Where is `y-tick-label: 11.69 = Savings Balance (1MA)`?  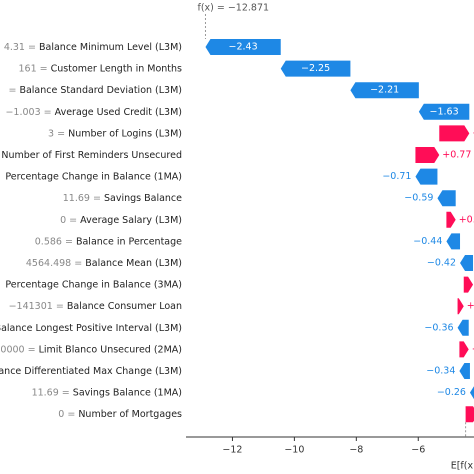 y-tick-label: 11.69 = Savings Balance (1MA) is located at coordinates (107, 392).